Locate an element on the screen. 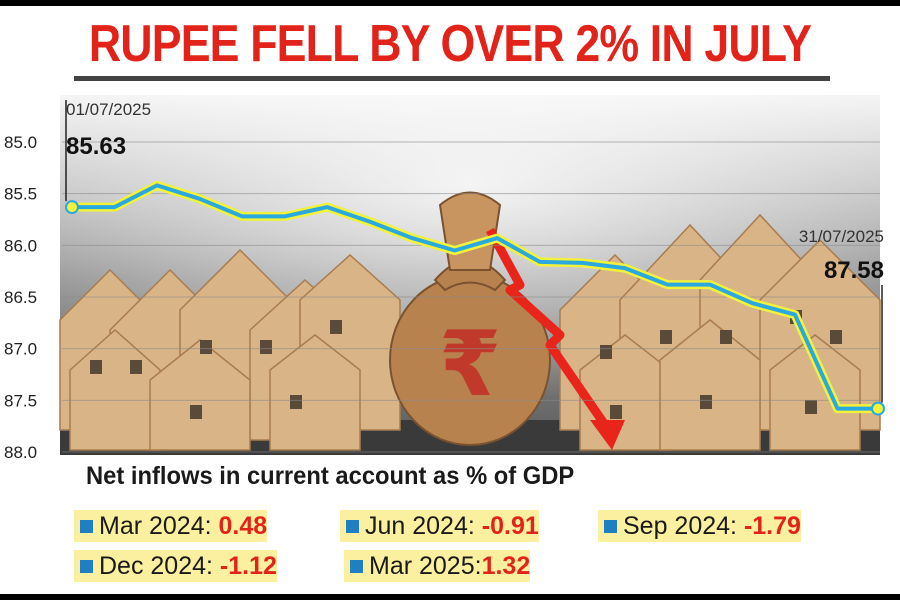 This screenshot has width=900, height=600. inflow-item: Mar 2025:1.32 is located at coordinates (437, 566).